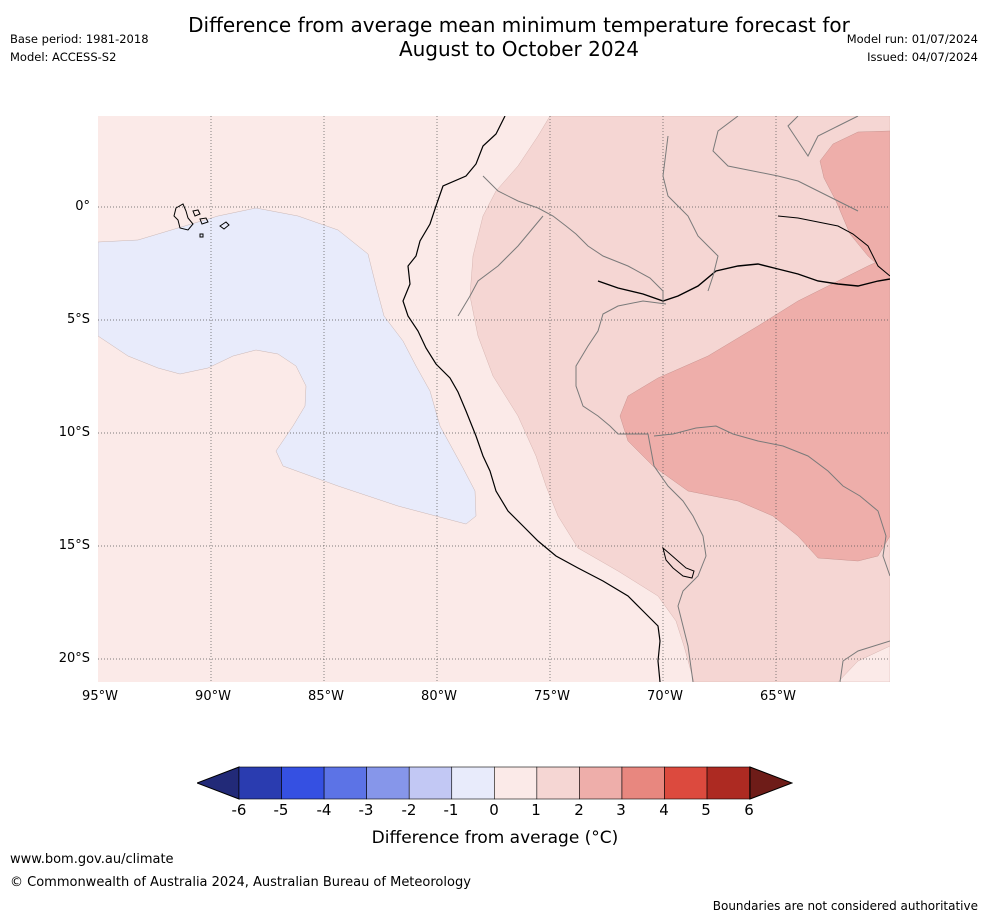 Image resolution: width=988 pixels, height=919 pixels. What do you see at coordinates (778, 696) in the screenshot?
I see `lon-label-65w: 65°W` at bounding box center [778, 696].